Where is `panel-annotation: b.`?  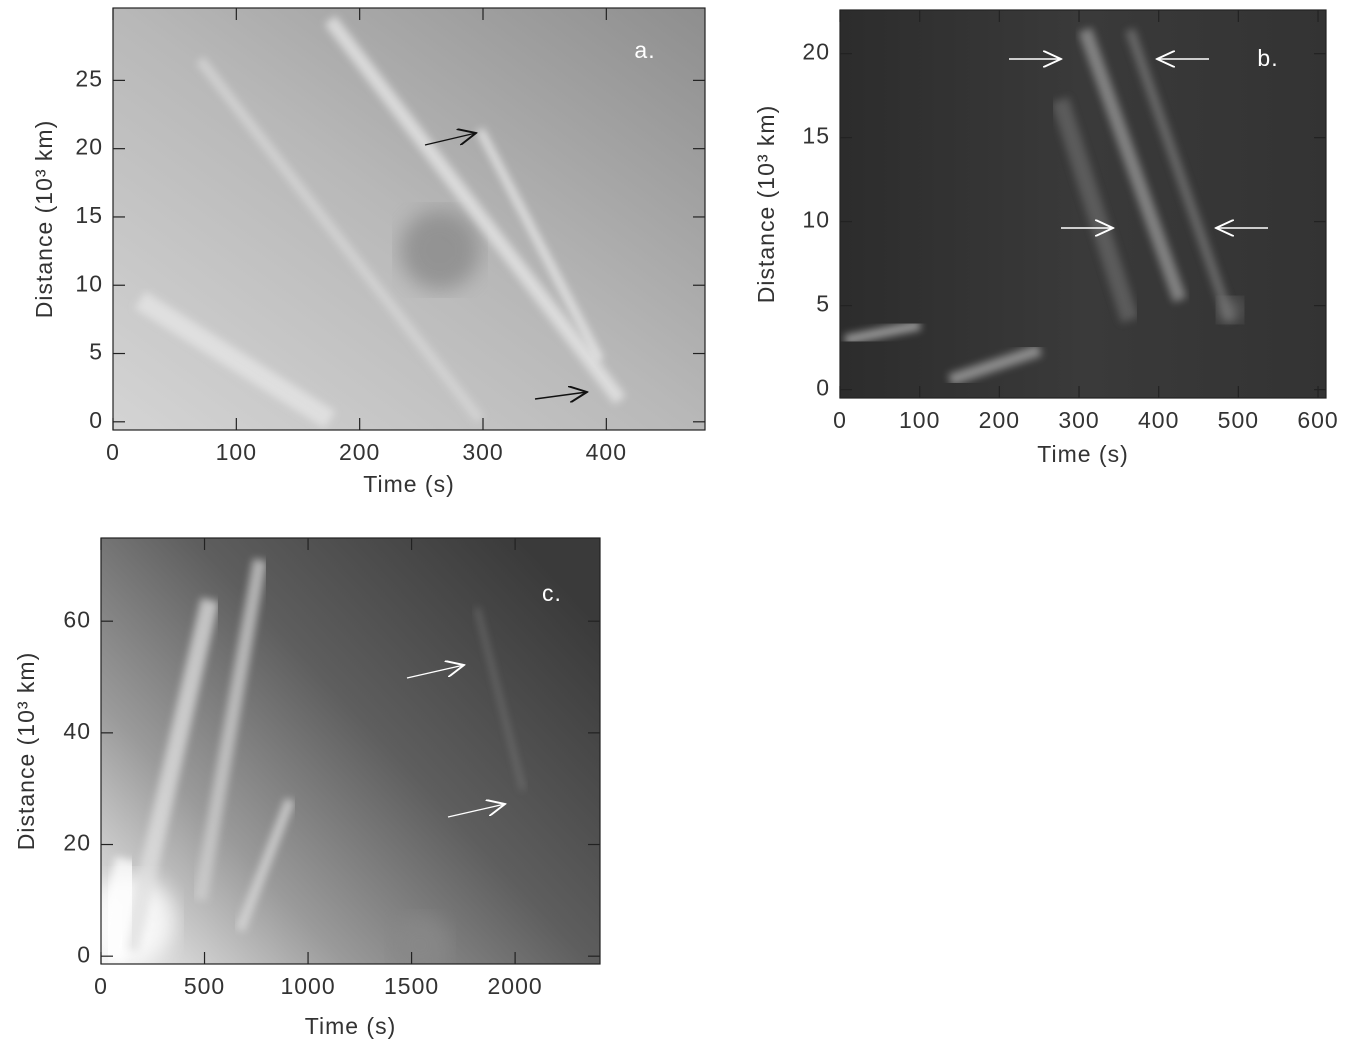
panel-annotation: b. is located at coordinates (1267, 58).